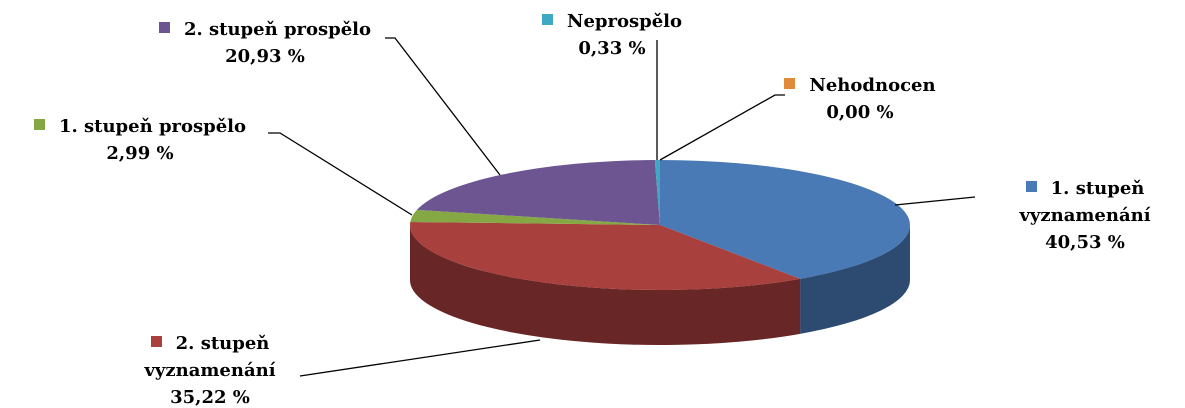 The image size is (1185, 408). I want to click on category-label: Nehodnocen, so click(872, 85).